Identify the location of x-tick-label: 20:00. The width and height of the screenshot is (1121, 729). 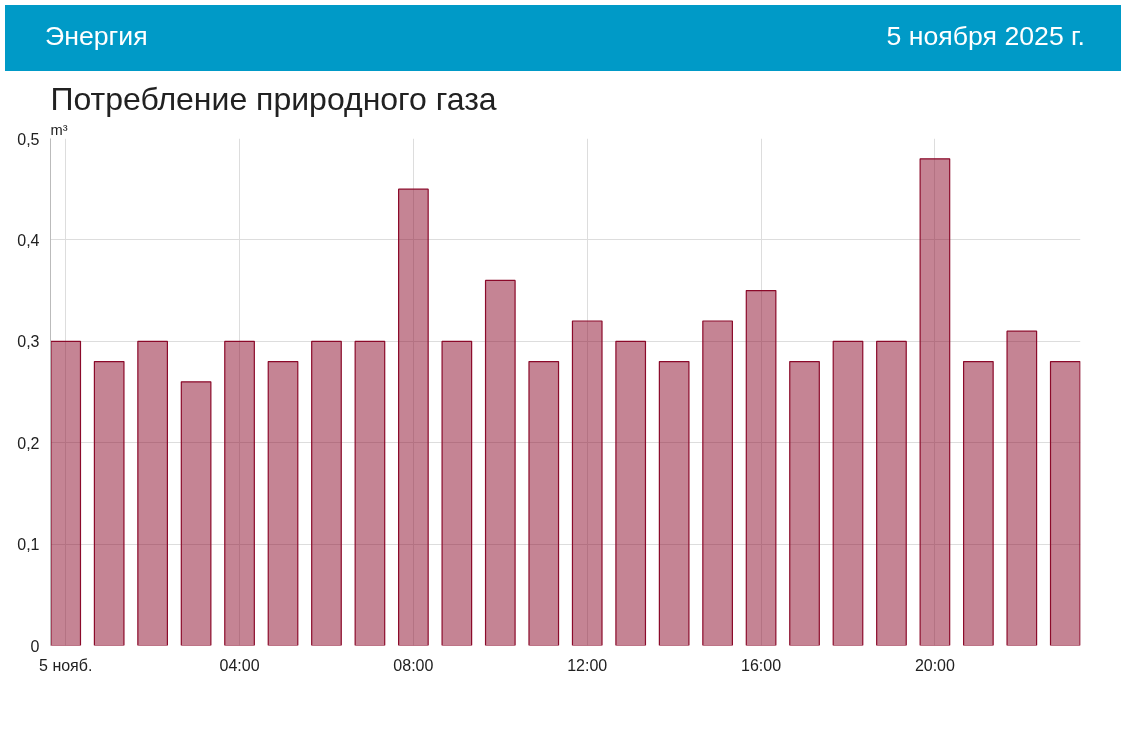
(935, 665).